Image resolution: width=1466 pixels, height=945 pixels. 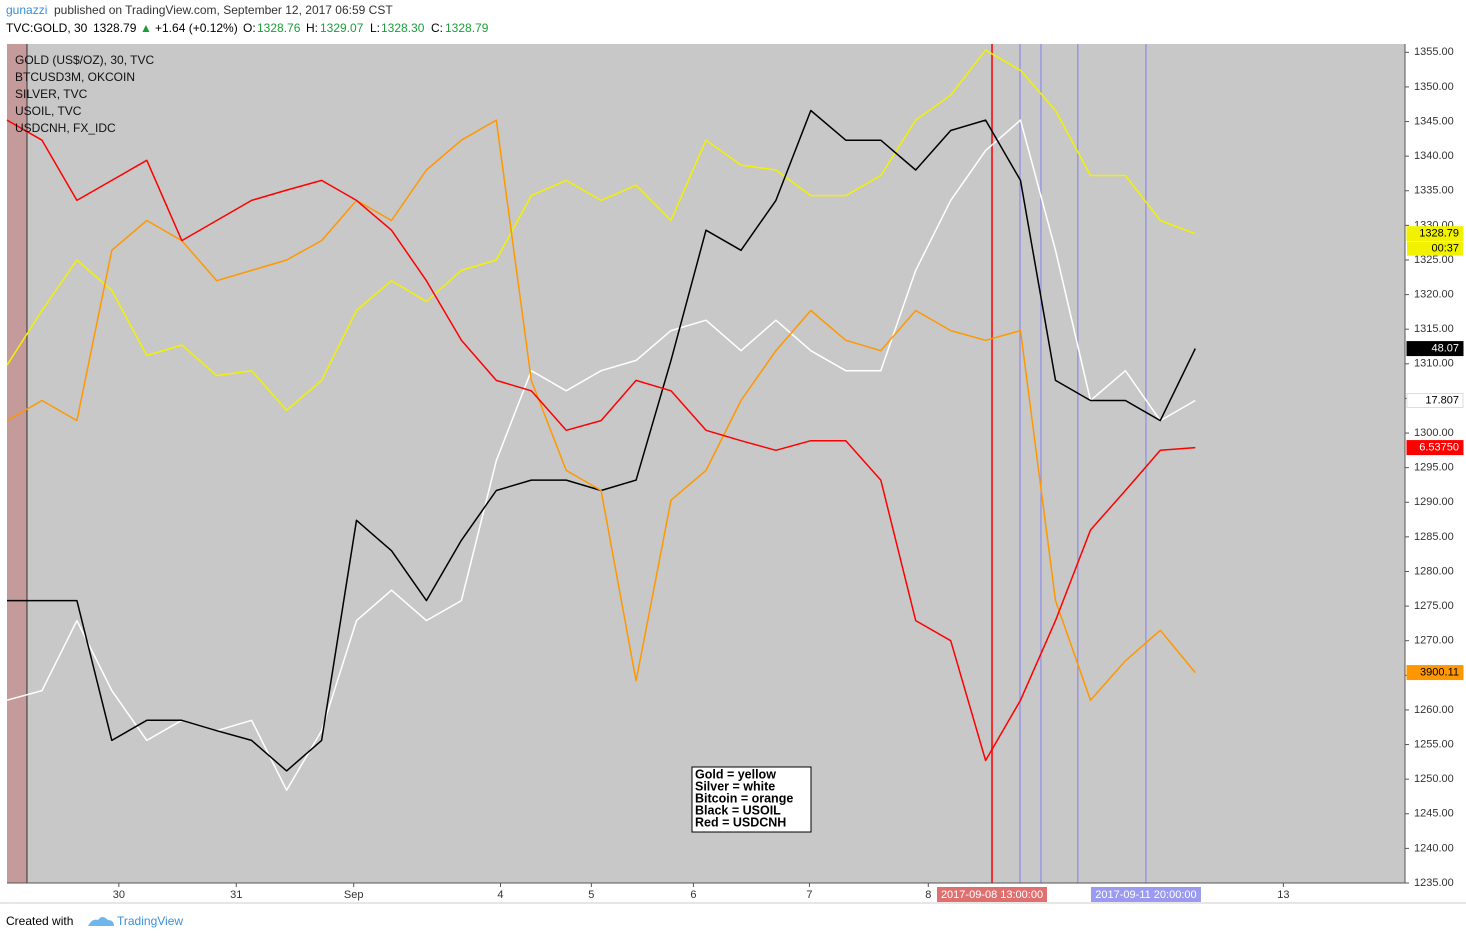 I want to click on x-tick-label: 31, so click(x=236, y=895).